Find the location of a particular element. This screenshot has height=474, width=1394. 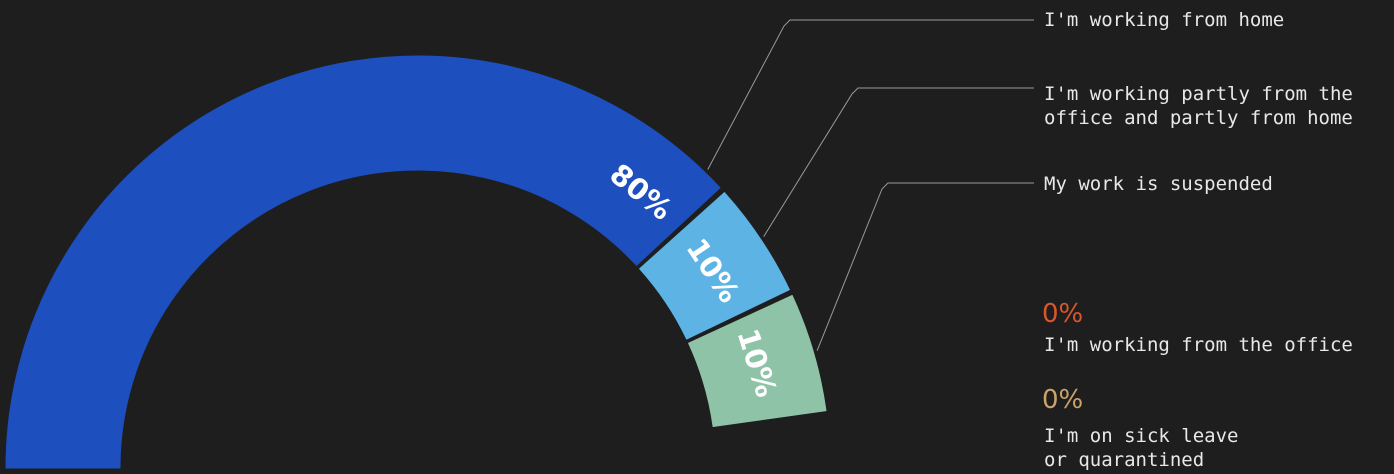

legend-entry-work-suspended: My work is suspended is located at coordinates (1158, 184).